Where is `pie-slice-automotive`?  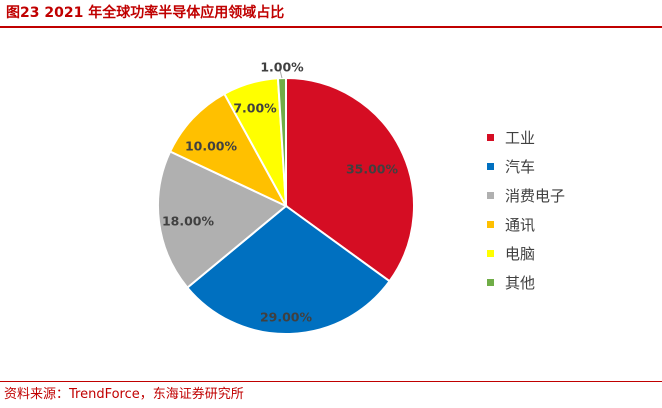
pie-slice-automotive is located at coordinates (288, 269).